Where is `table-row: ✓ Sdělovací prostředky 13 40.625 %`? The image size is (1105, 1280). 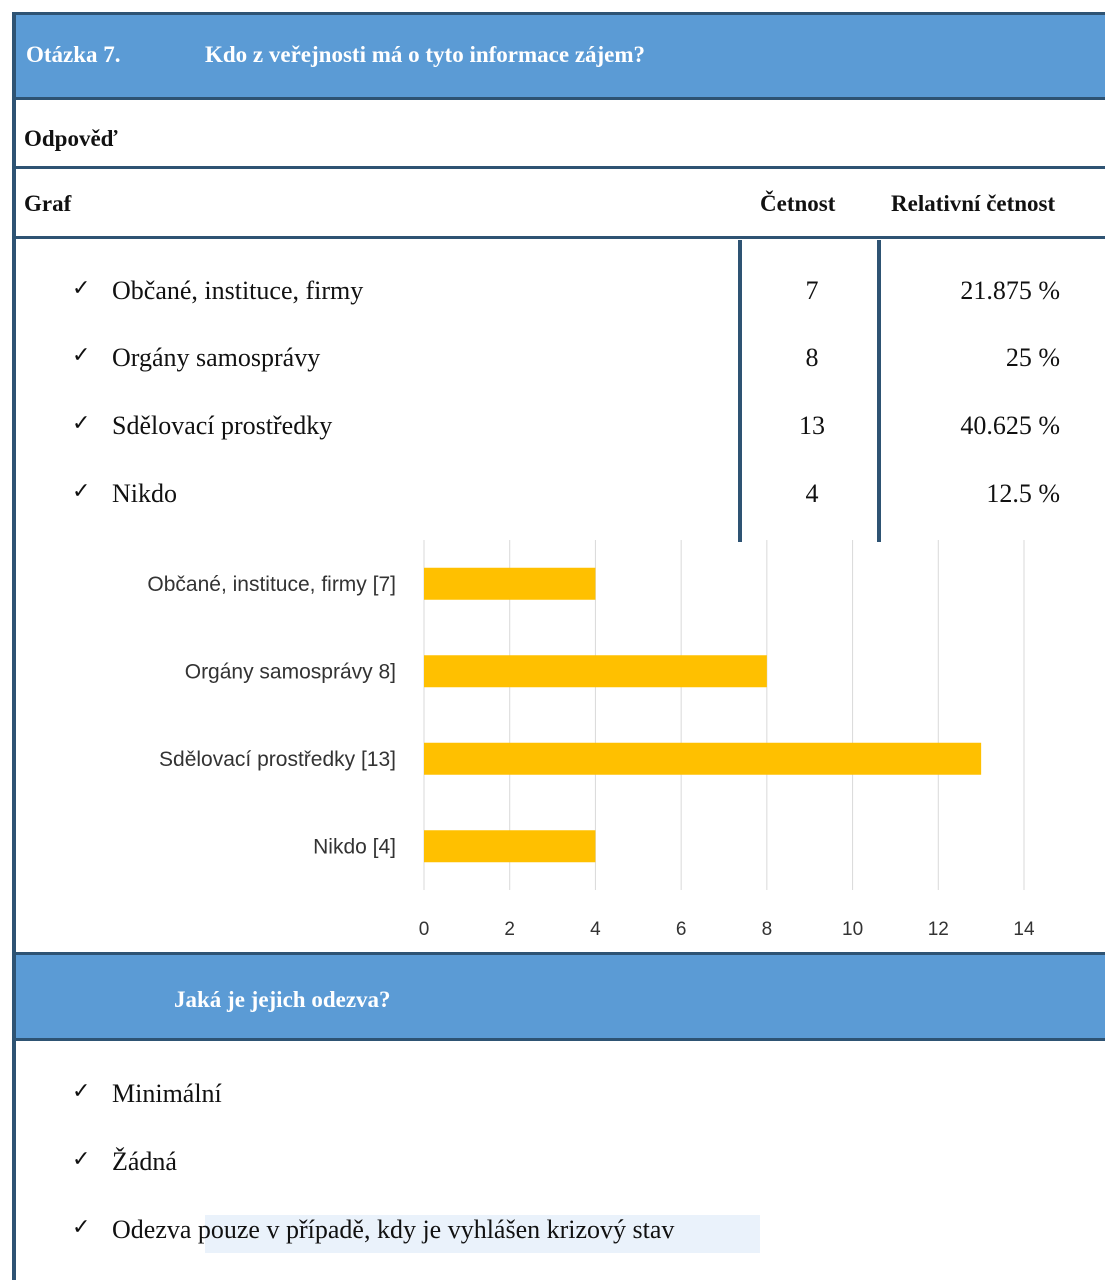 table-row: ✓ Sdělovací prostředky 13 40.625 % is located at coordinates (552, 431).